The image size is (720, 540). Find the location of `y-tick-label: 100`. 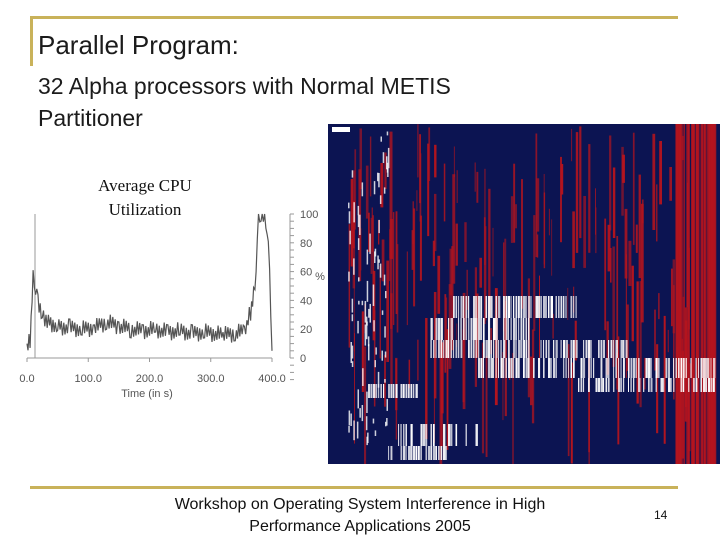

y-tick-label: 100 is located at coordinates (309, 215).